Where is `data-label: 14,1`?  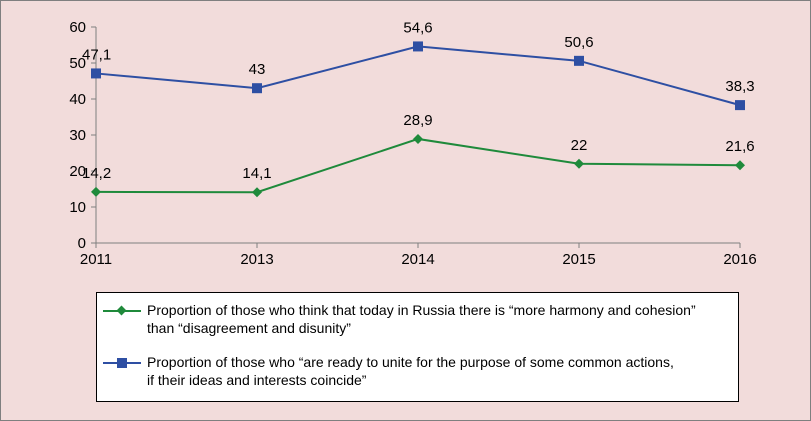 data-label: 14,1 is located at coordinates (256, 173).